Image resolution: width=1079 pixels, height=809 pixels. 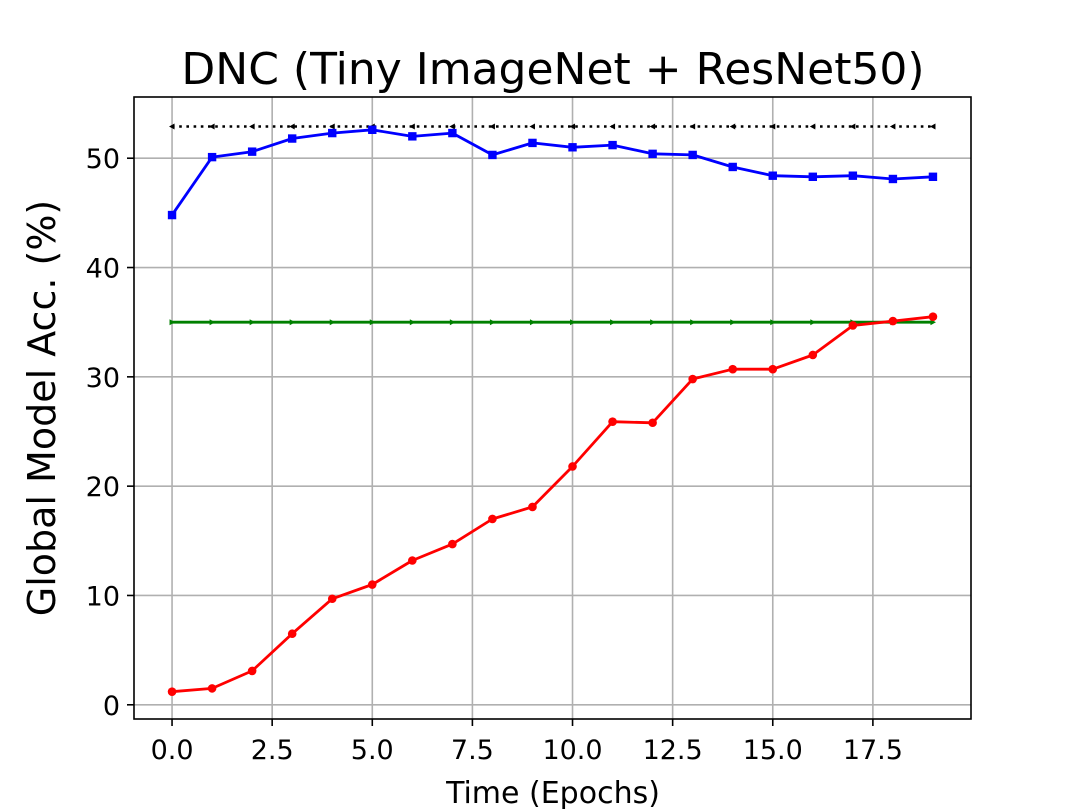 What do you see at coordinates (552, 69) in the screenshot?
I see `chart-title: DNC (Tiny ImageNet + ResNet50)` at bounding box center [552, 69].